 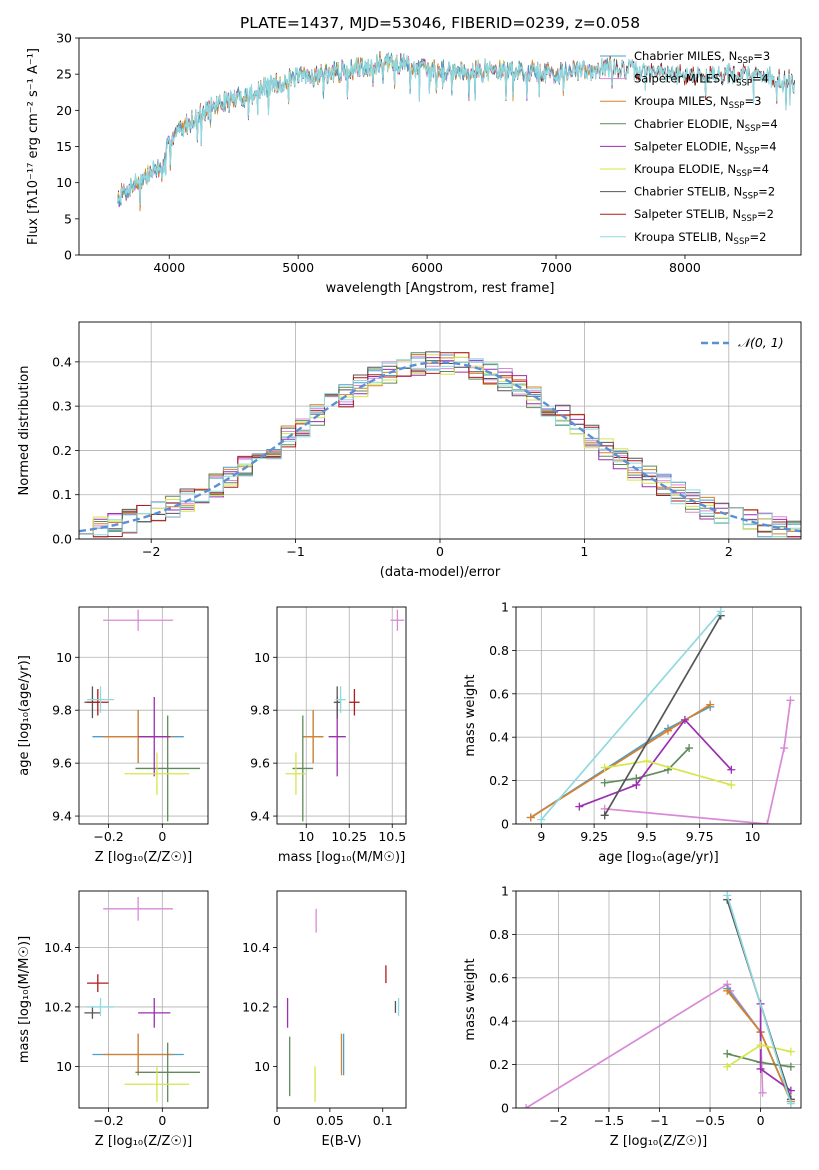 I want to click on spectrum-plot-area, so click(x=456, y=131).